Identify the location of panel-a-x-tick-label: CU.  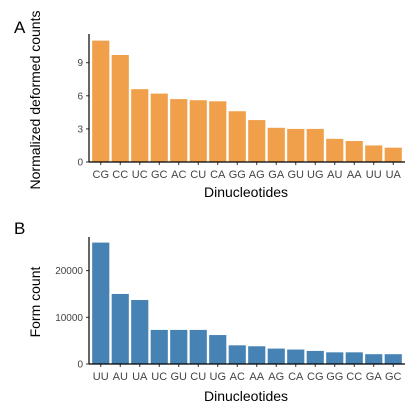
(198, 175).